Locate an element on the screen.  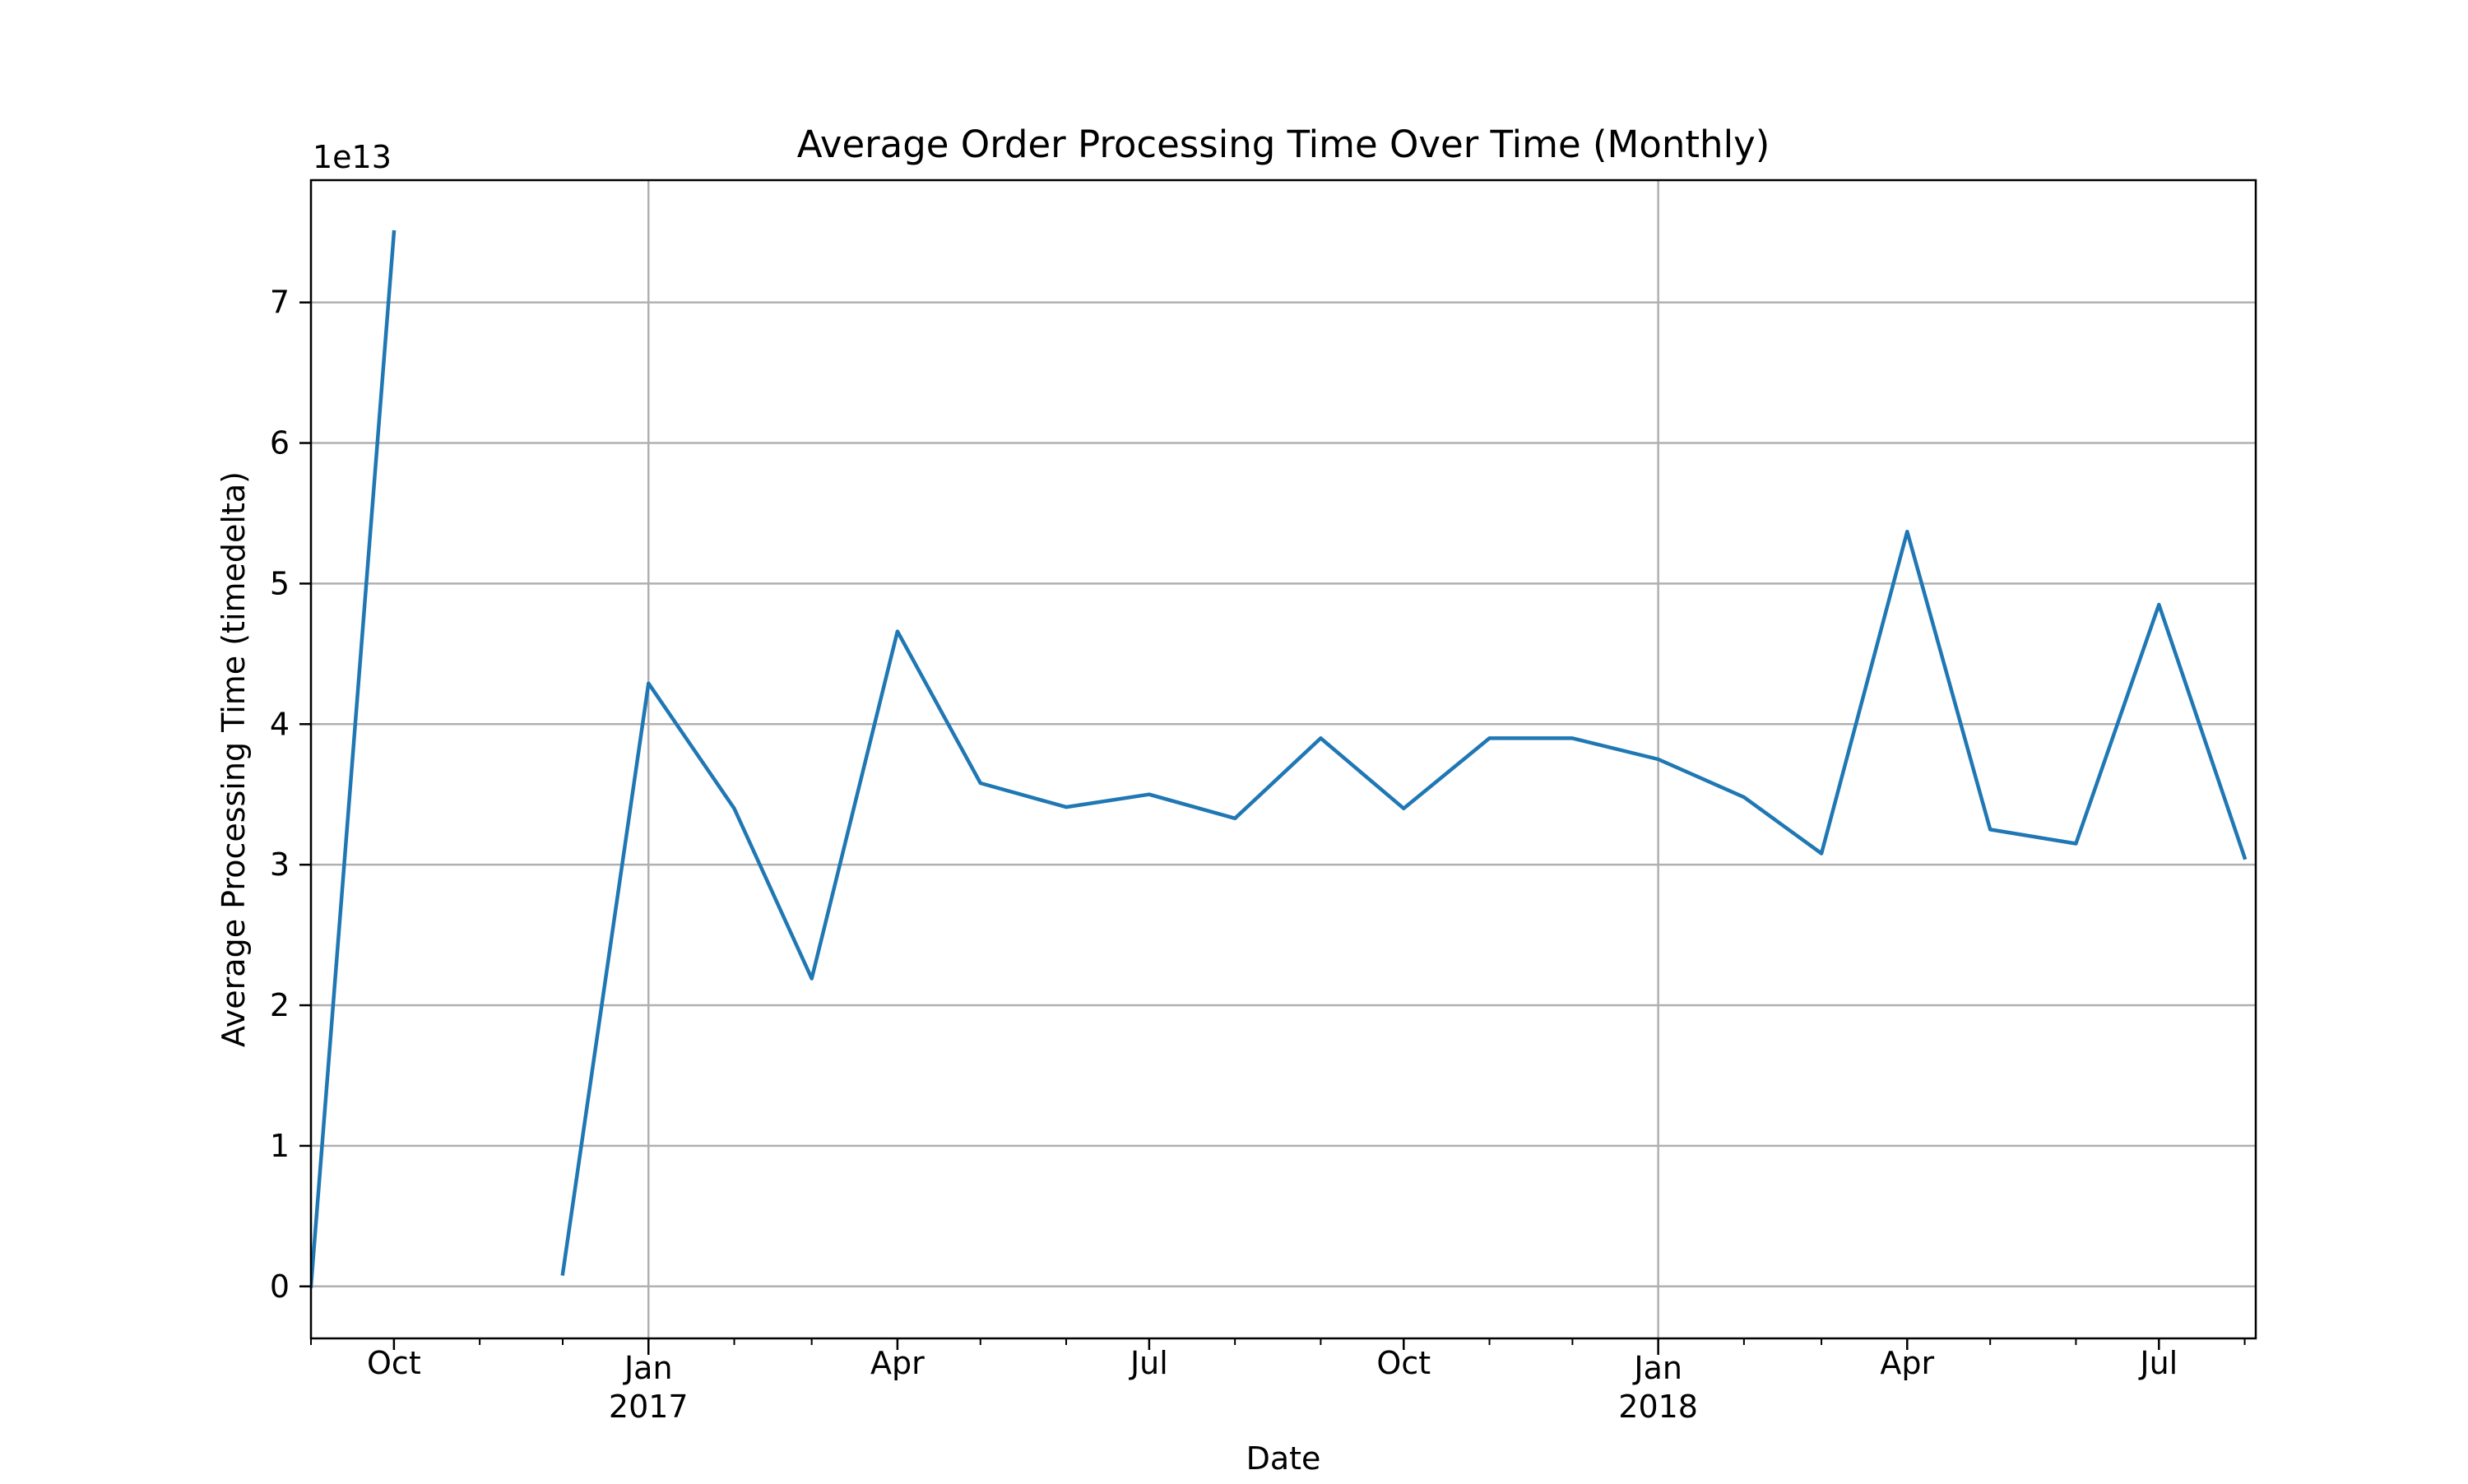
y-axis-label: Average Processing Time (timedelta) is located at coordinates (234, 759).